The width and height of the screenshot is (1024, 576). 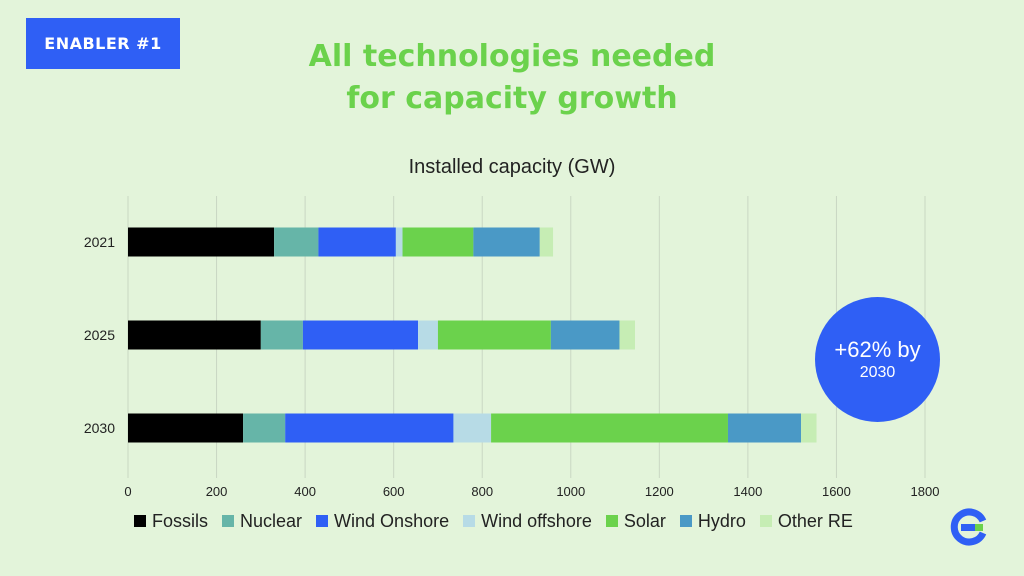 I want to click on legend-item: Nuclear, so click(x=262, y=521).